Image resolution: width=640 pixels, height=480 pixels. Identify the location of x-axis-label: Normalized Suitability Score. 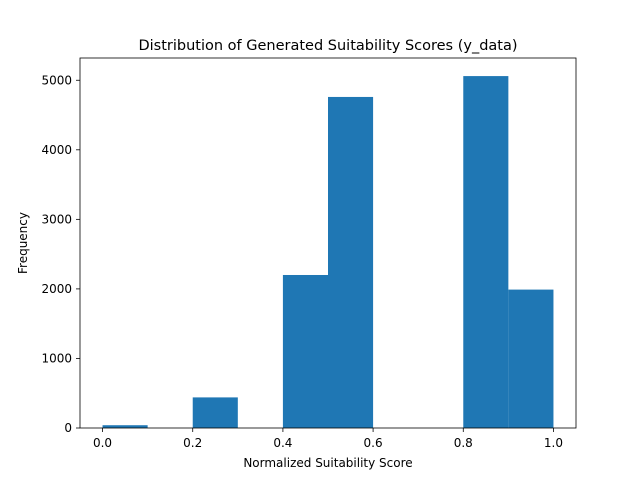
(327, 463).